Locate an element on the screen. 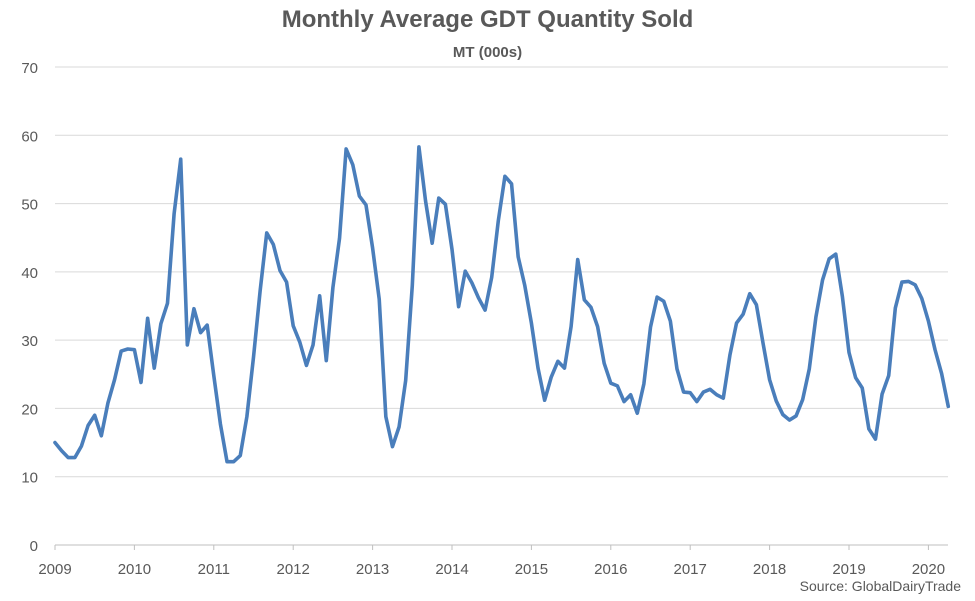  chart-title: Monthly Average GDT Quantity Sold is located at coordinates (487, 19).